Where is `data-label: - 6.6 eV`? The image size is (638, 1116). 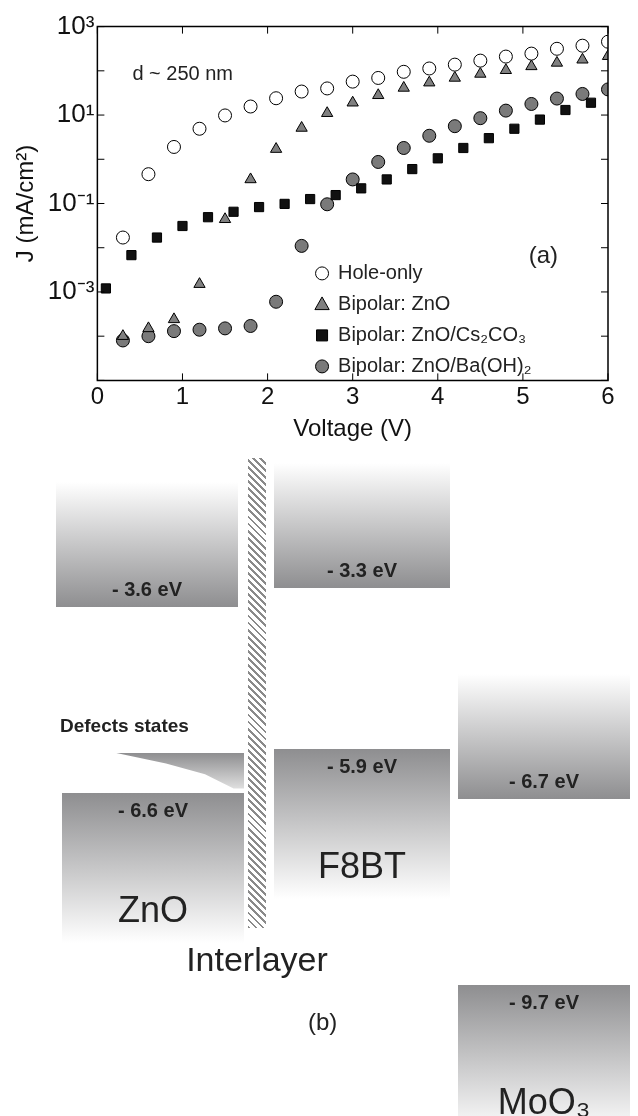 data-label: - 6.6 eV is located at coordinates (152, 810).